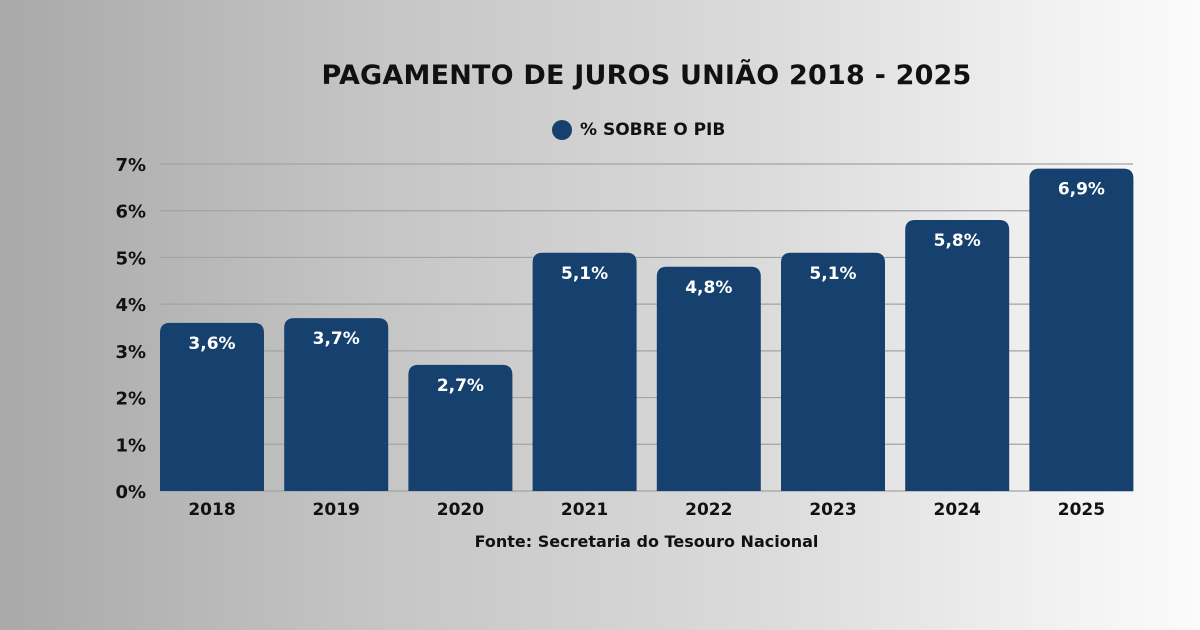 This screenshot has width=1200, height=630. Describe the element at coordinates (584, 371) in the screenshot. I see `bar-2021` at that location.